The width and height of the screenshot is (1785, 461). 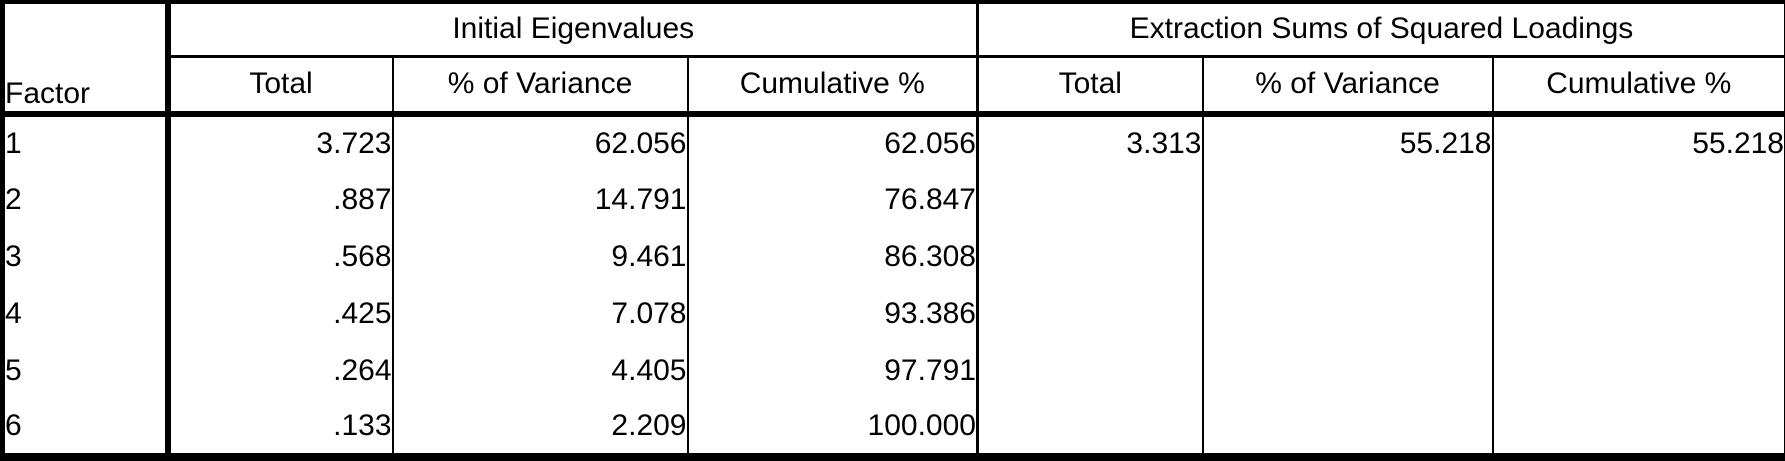 What do you see at coordinates (1089, 143) in the screenshot?
I see `value-cell: 3.313` at bounding box center [1089, 143].